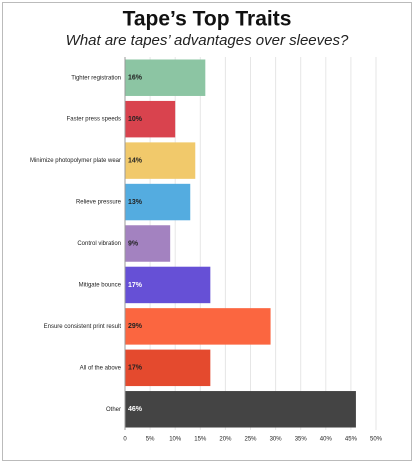  Describe the element at coordinates (301, 440) in the screenshot. I see `x-tick-label: 35%` at that location.